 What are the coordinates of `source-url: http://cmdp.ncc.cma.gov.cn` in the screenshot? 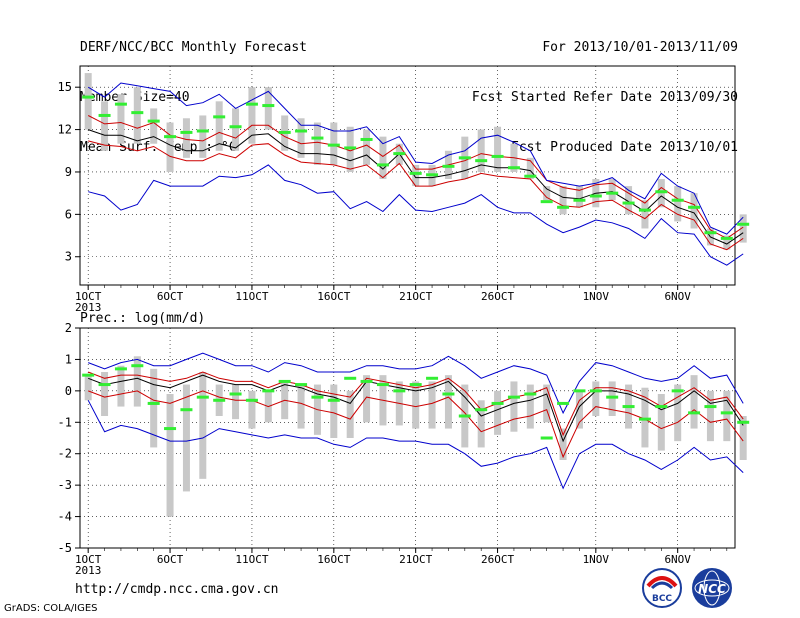 It's located at (177, 589).